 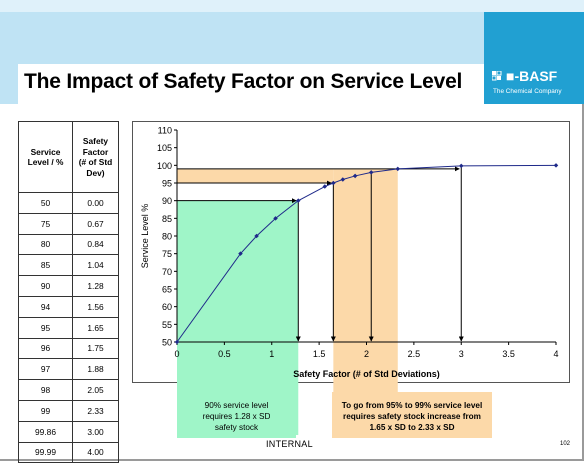 What do you see at coordinates (555, 354) in the screenshot?
I see `x-tick-label: 4` at bounding box center [555, 354].